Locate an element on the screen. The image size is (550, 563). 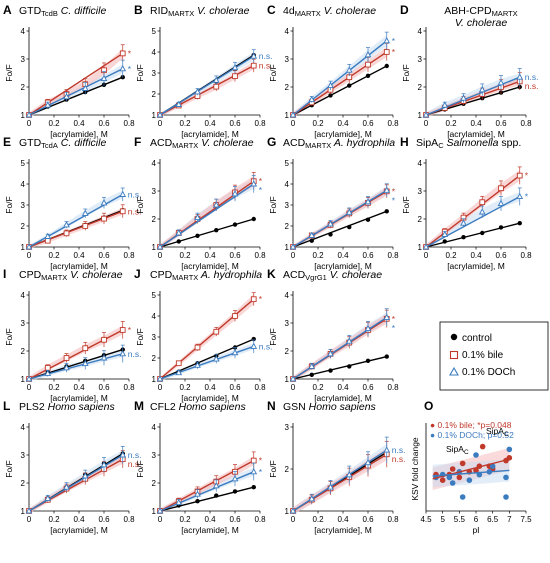
fit-line-doch is located at coordinates (75, 366).